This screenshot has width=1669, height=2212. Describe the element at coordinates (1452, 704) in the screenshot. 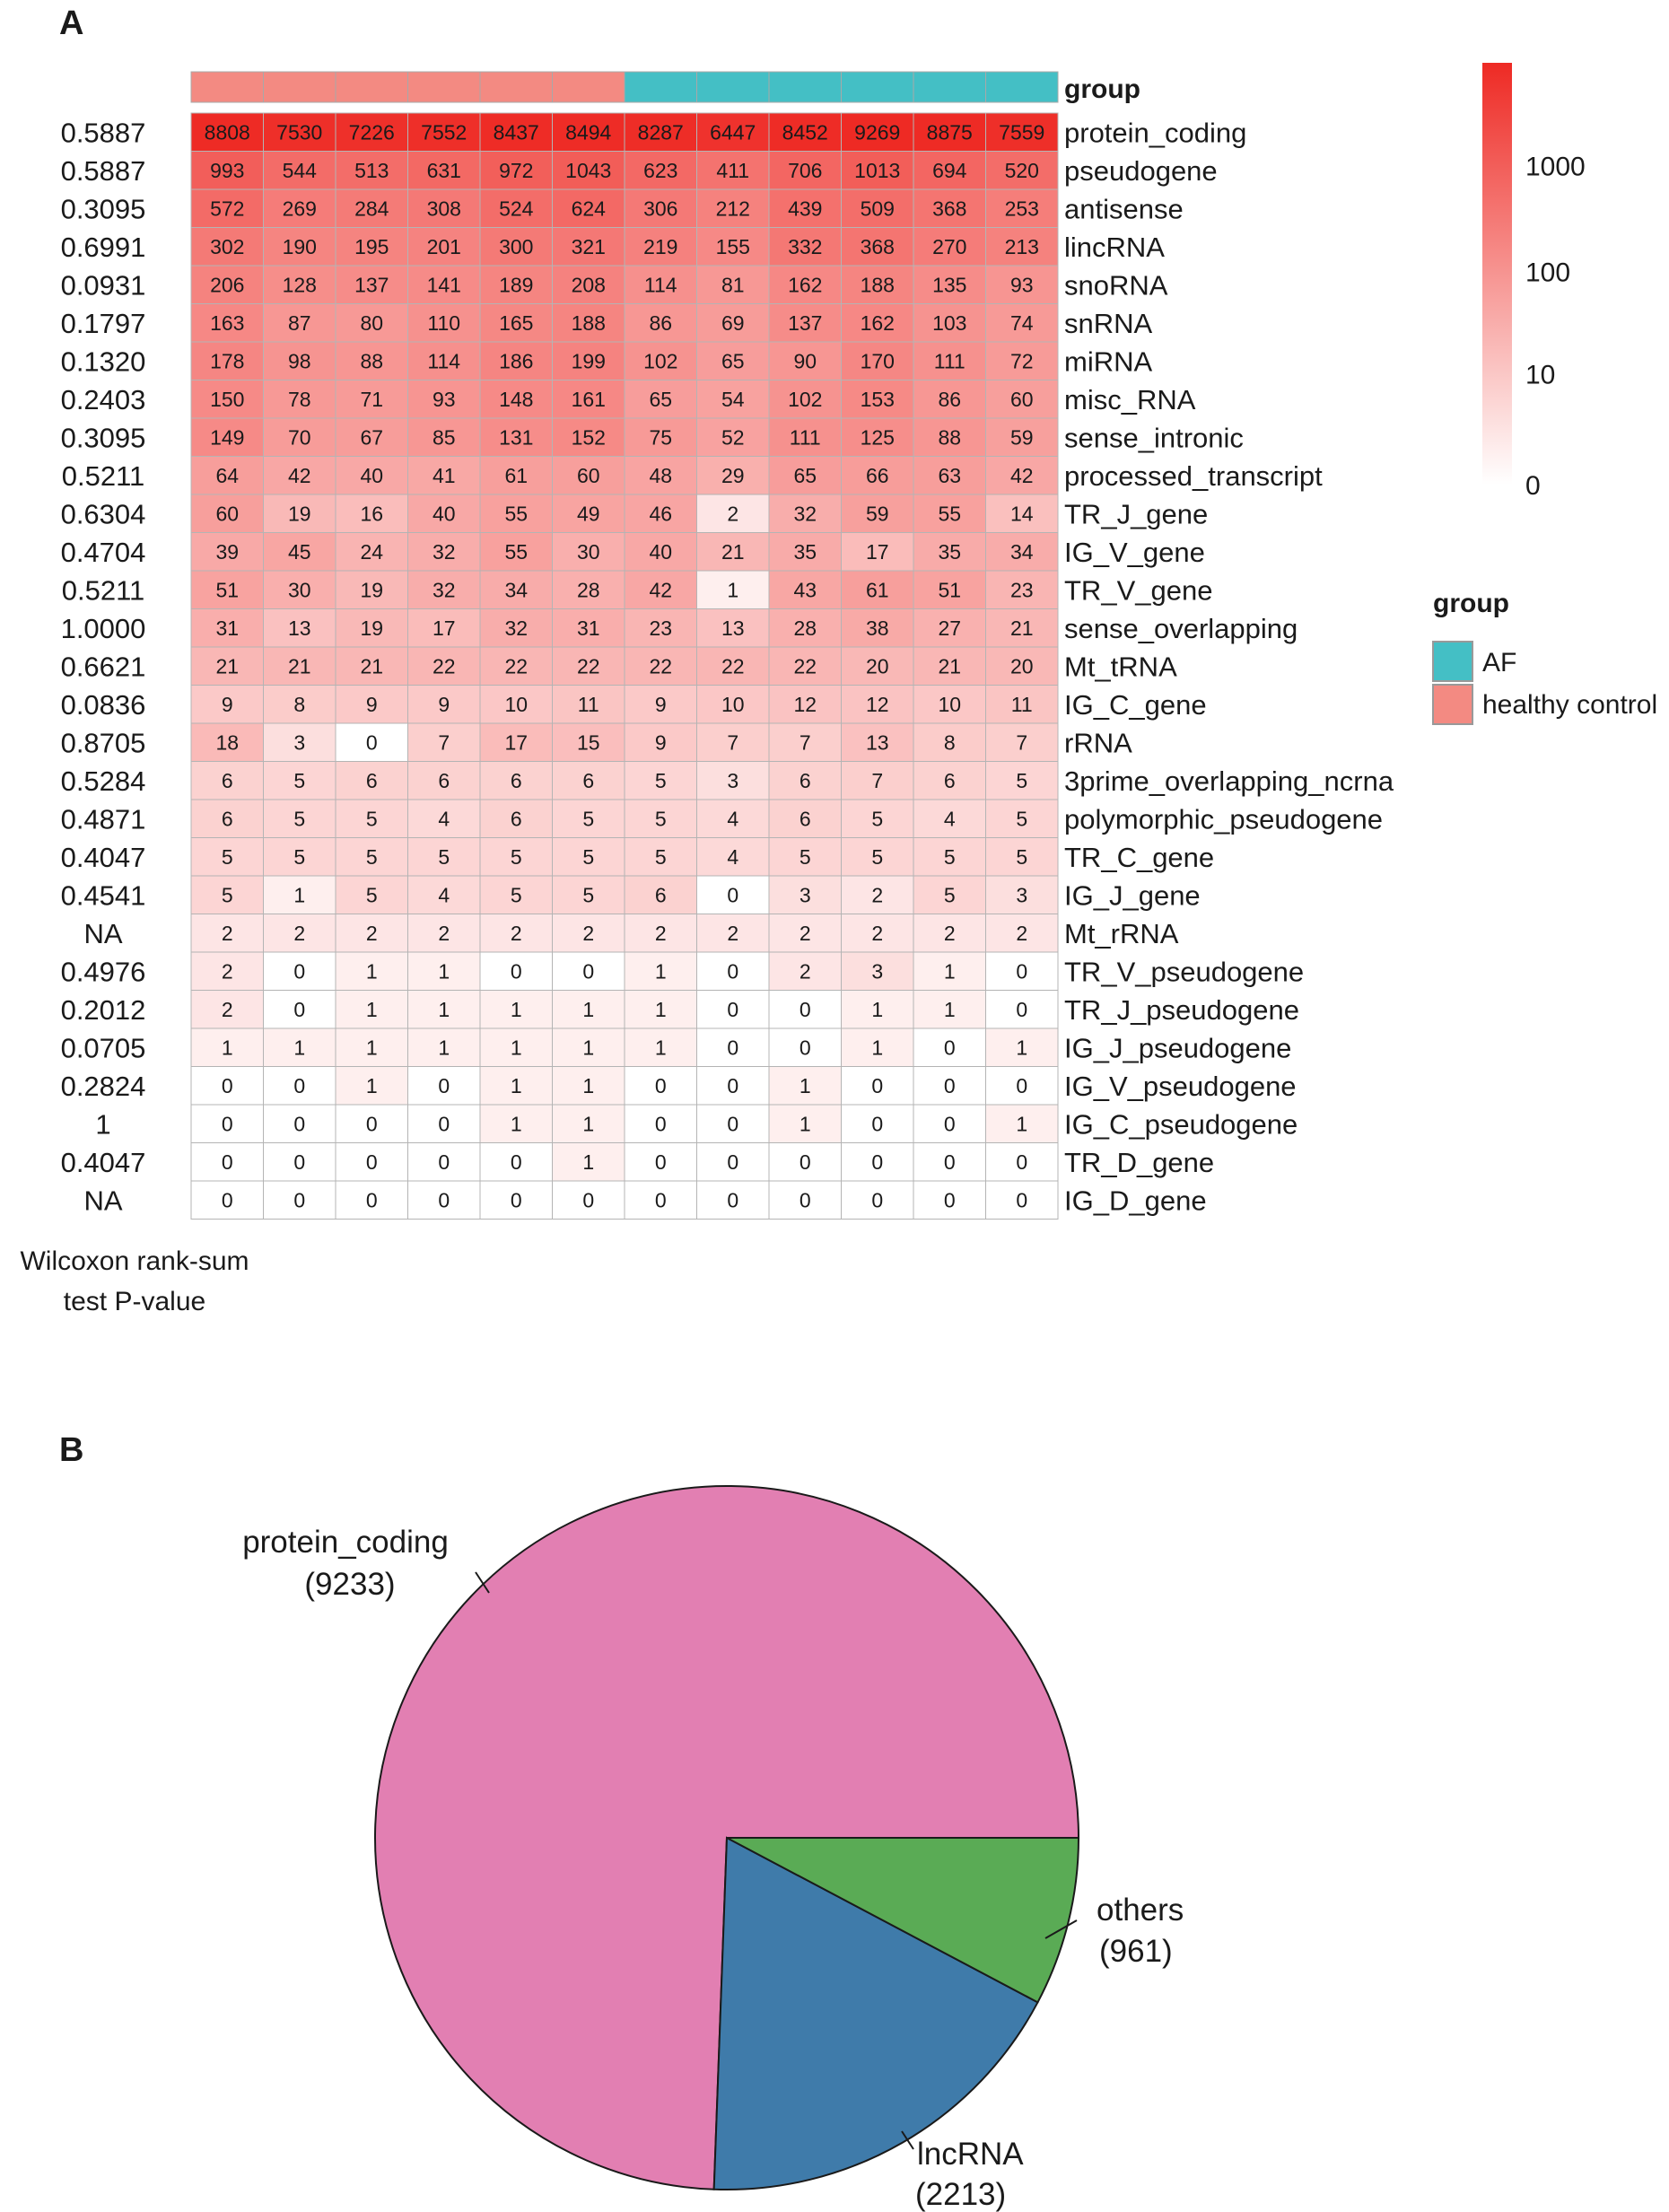

I see `legend-swatch-healthy-control` at that location.